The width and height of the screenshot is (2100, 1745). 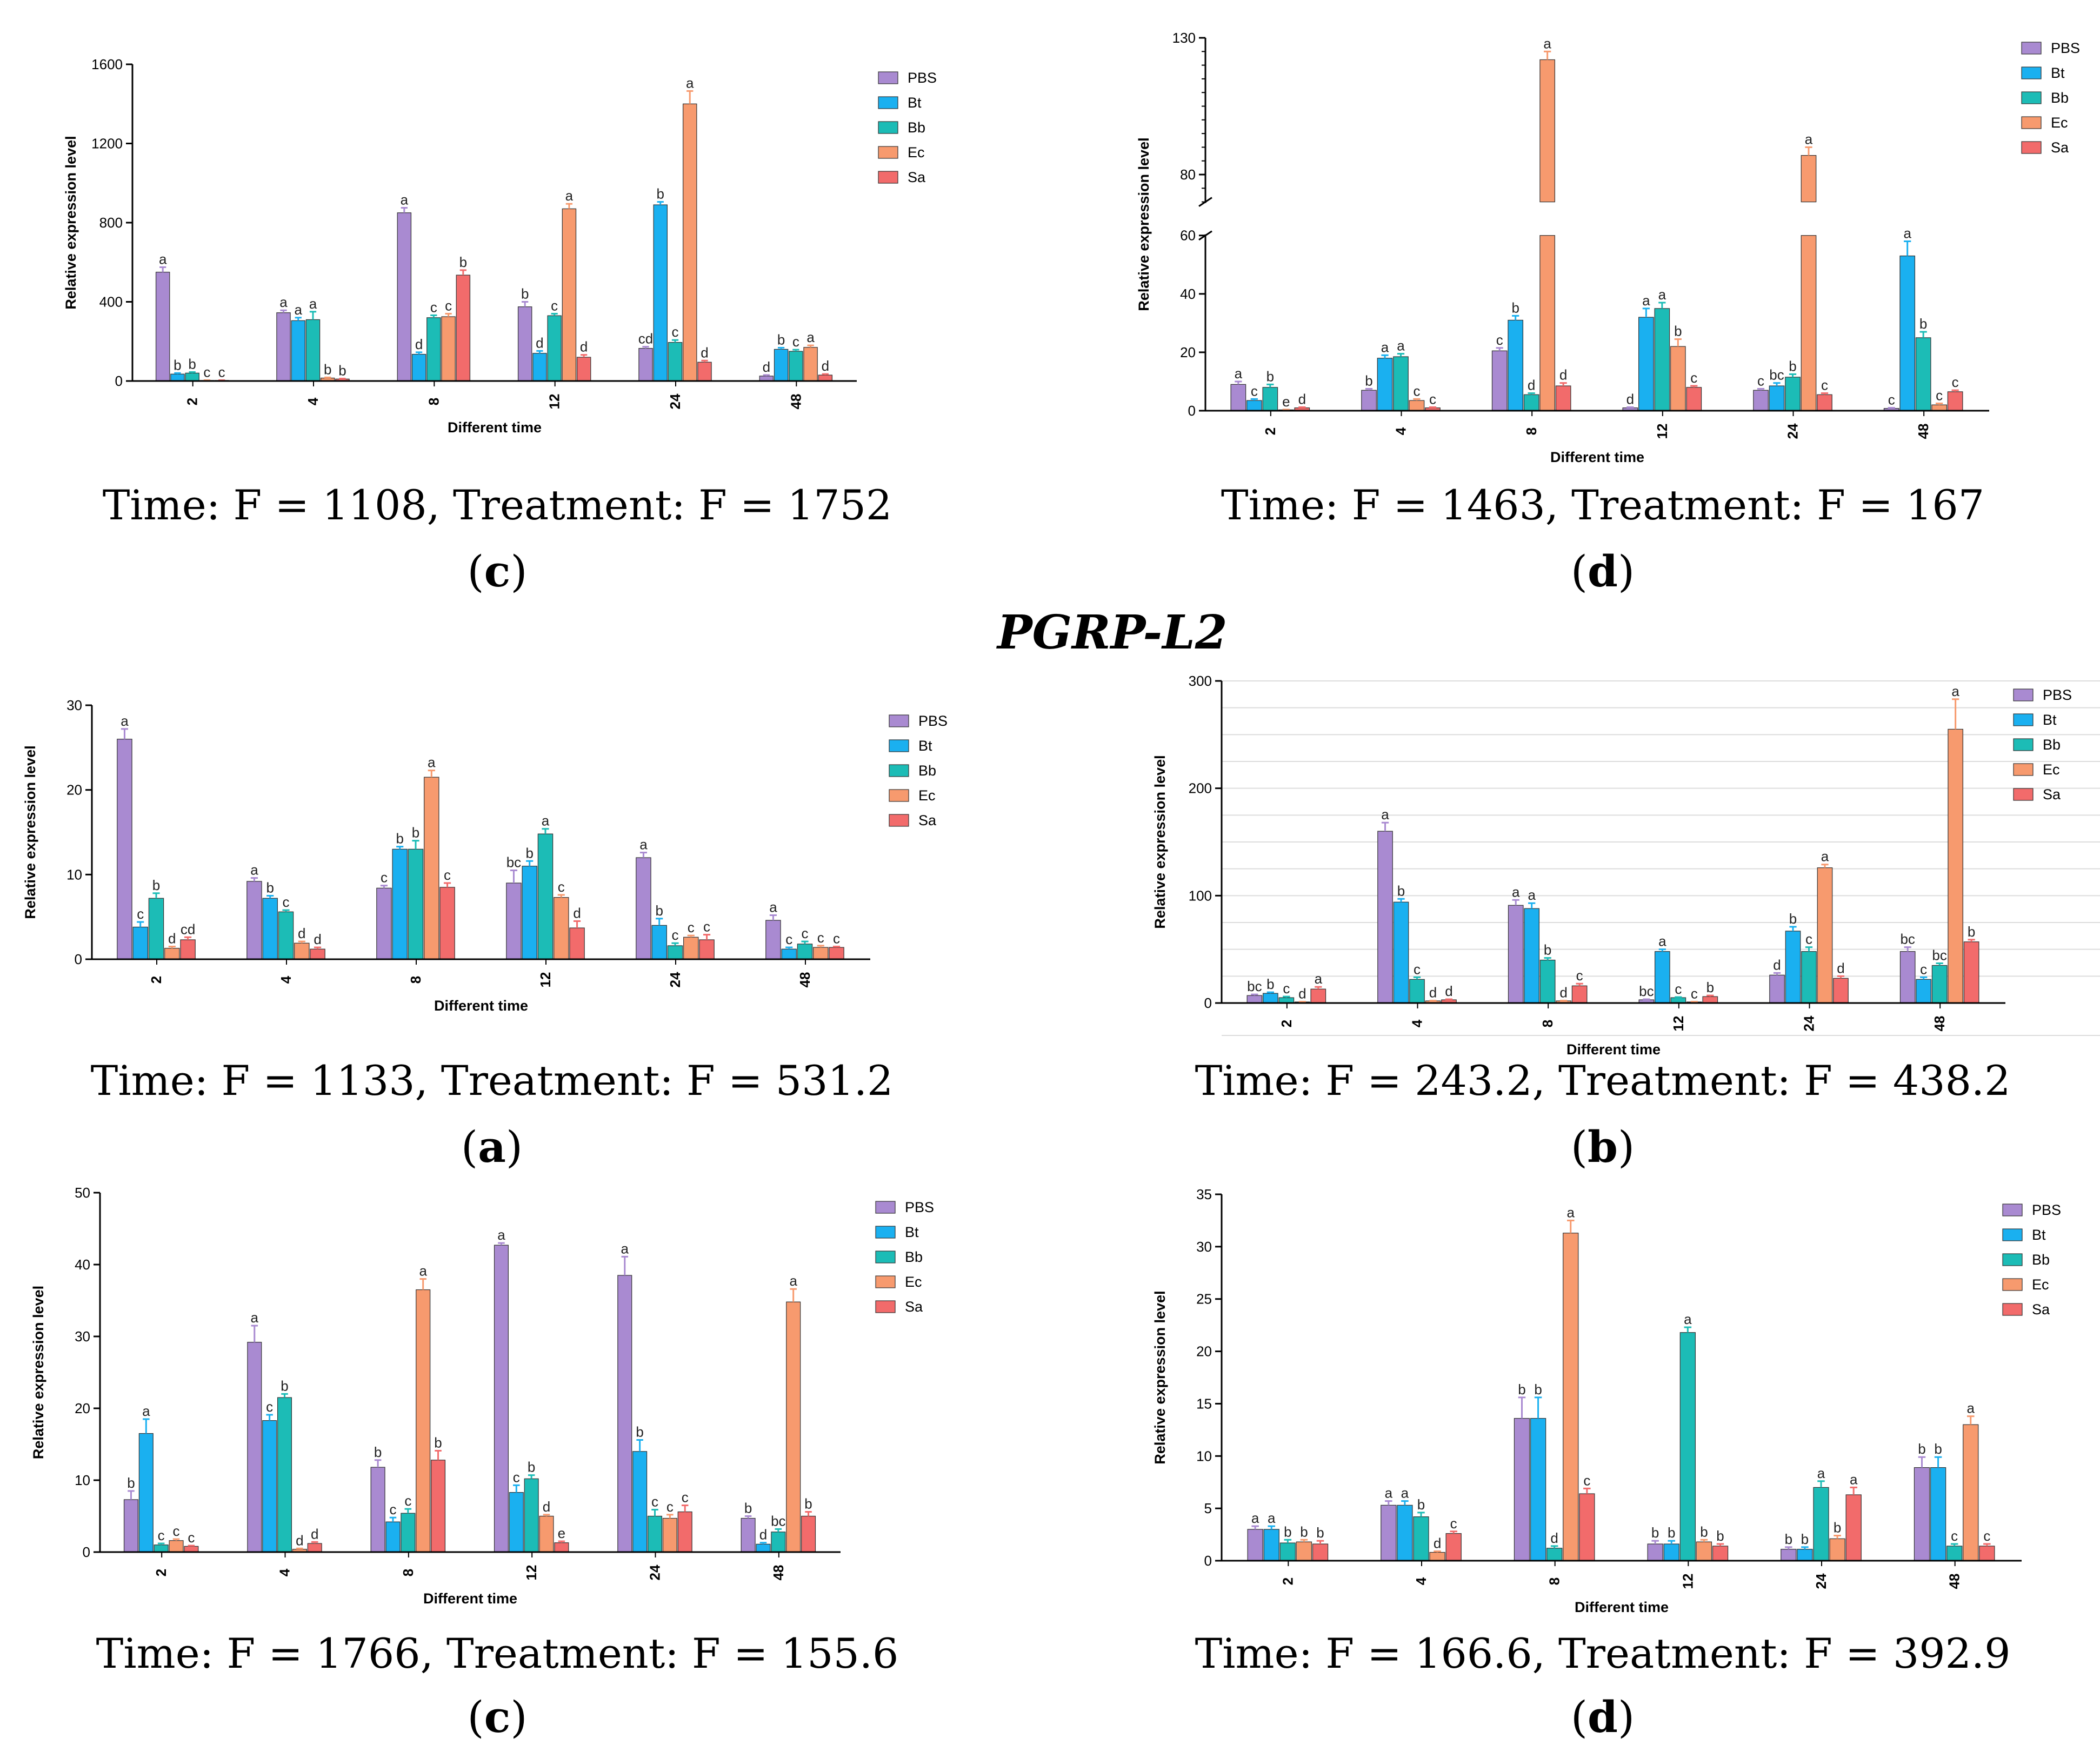 I want to click on x-tick-label: 8, so click(x=1531, y=431).